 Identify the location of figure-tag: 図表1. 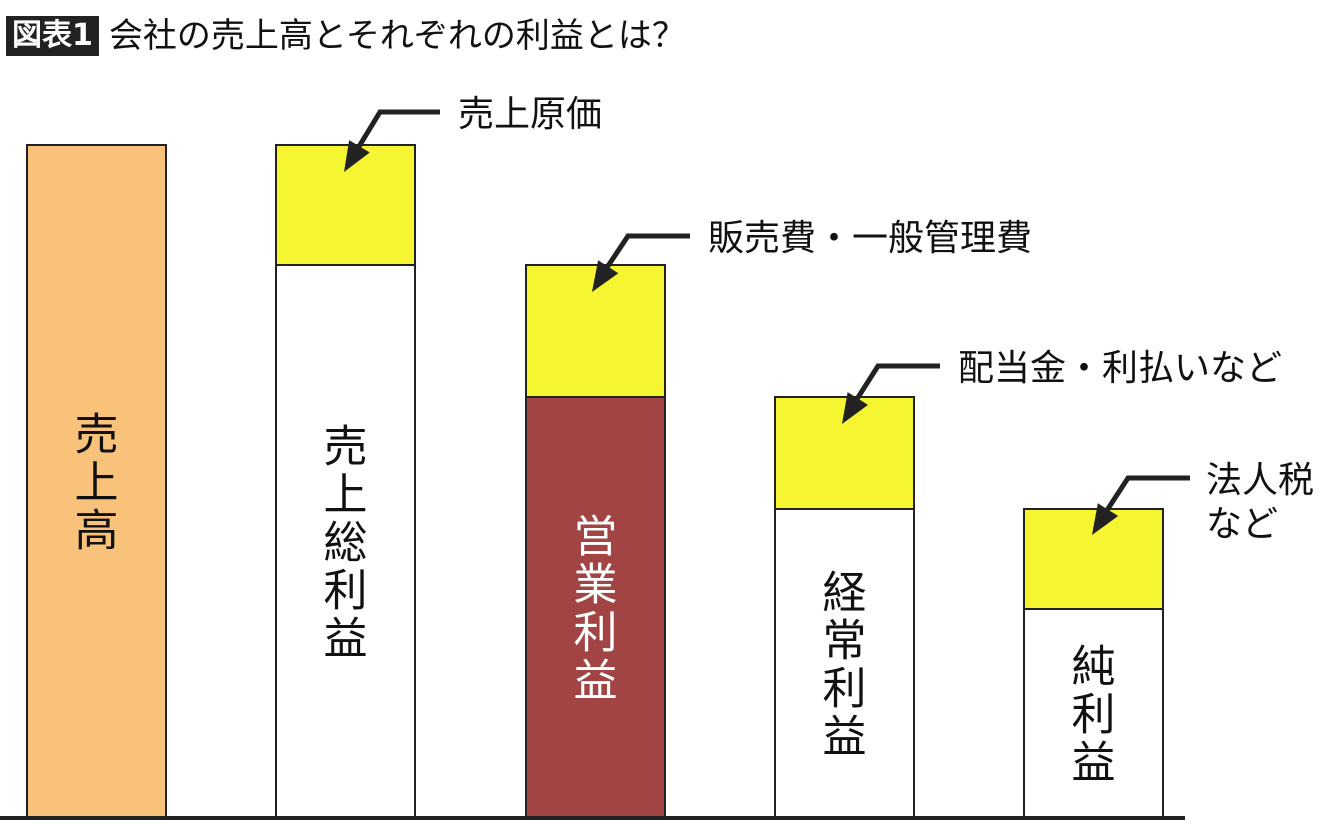
(52, 36).